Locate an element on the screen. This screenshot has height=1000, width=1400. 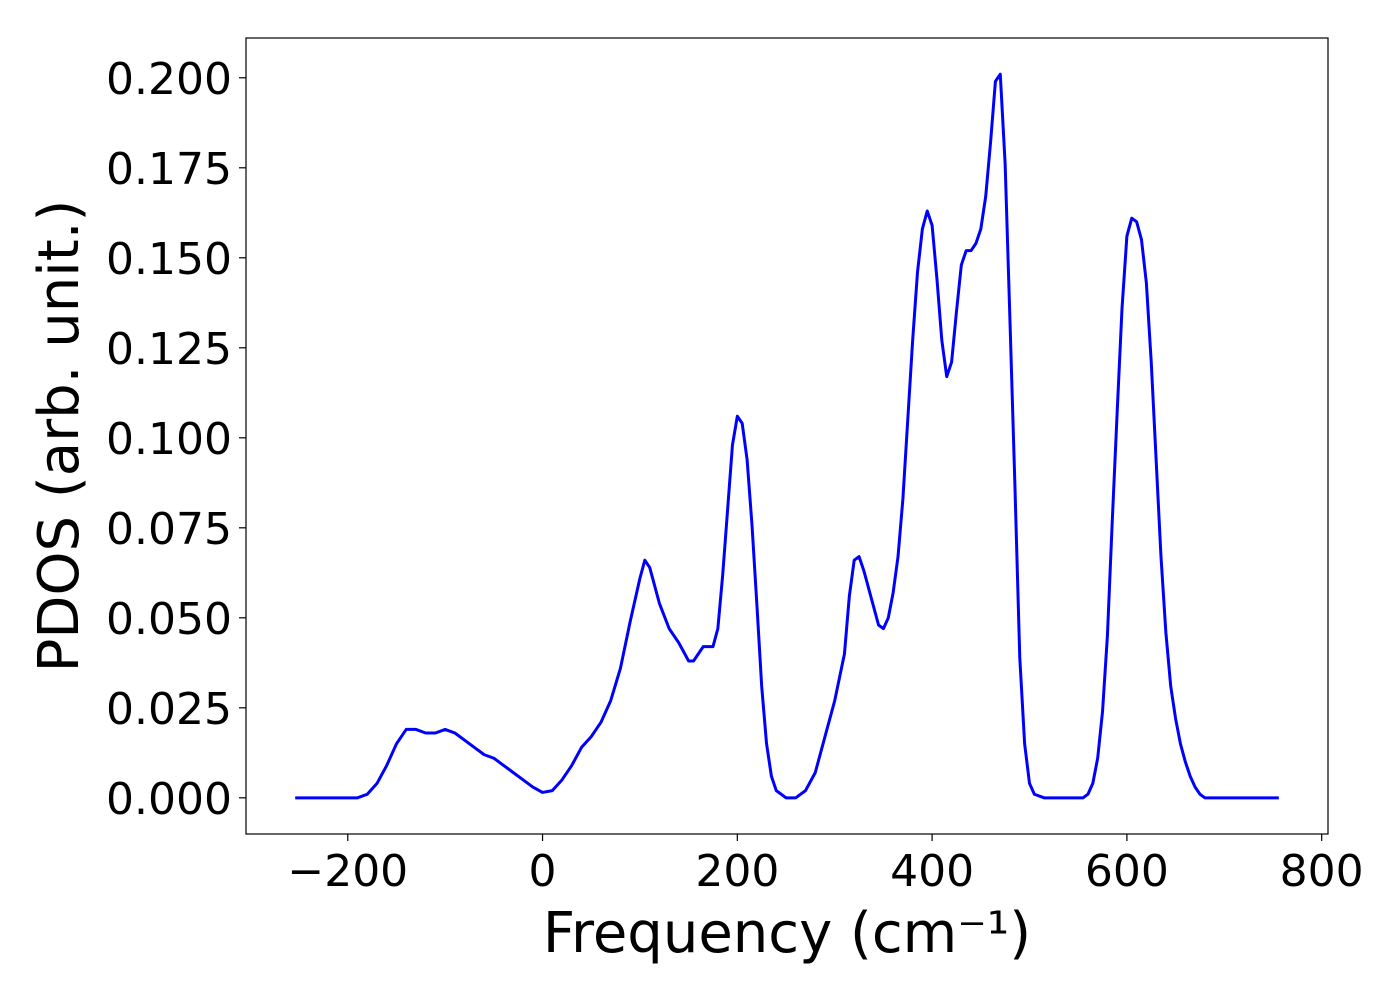
y-tick-label: 0.150 is located at coordinates (169, 259).